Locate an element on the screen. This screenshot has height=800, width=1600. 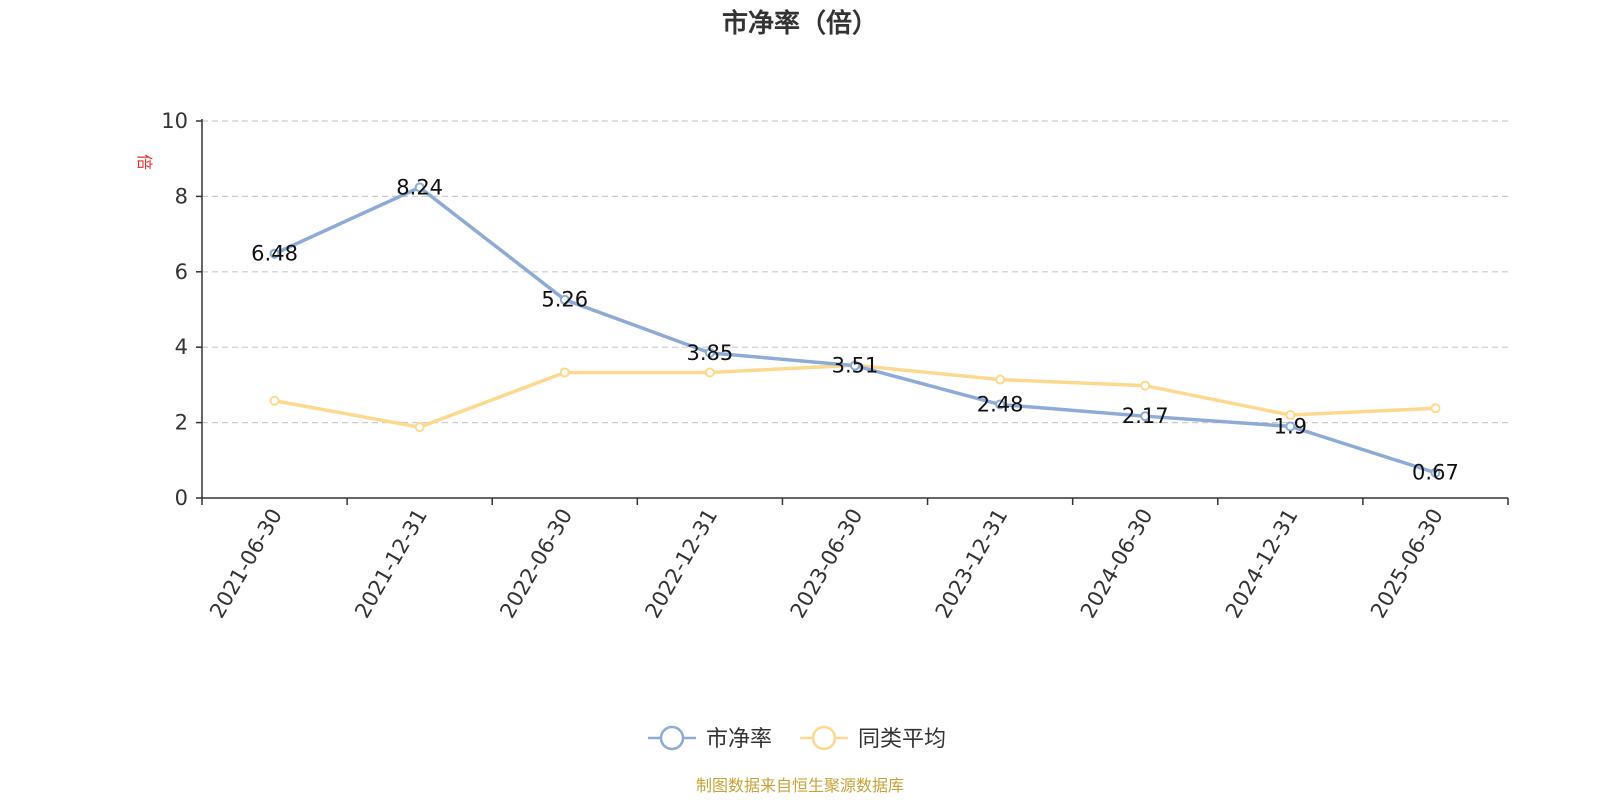
x-tick-label: 2024-06-30 is located at coordinates (1117, 564).